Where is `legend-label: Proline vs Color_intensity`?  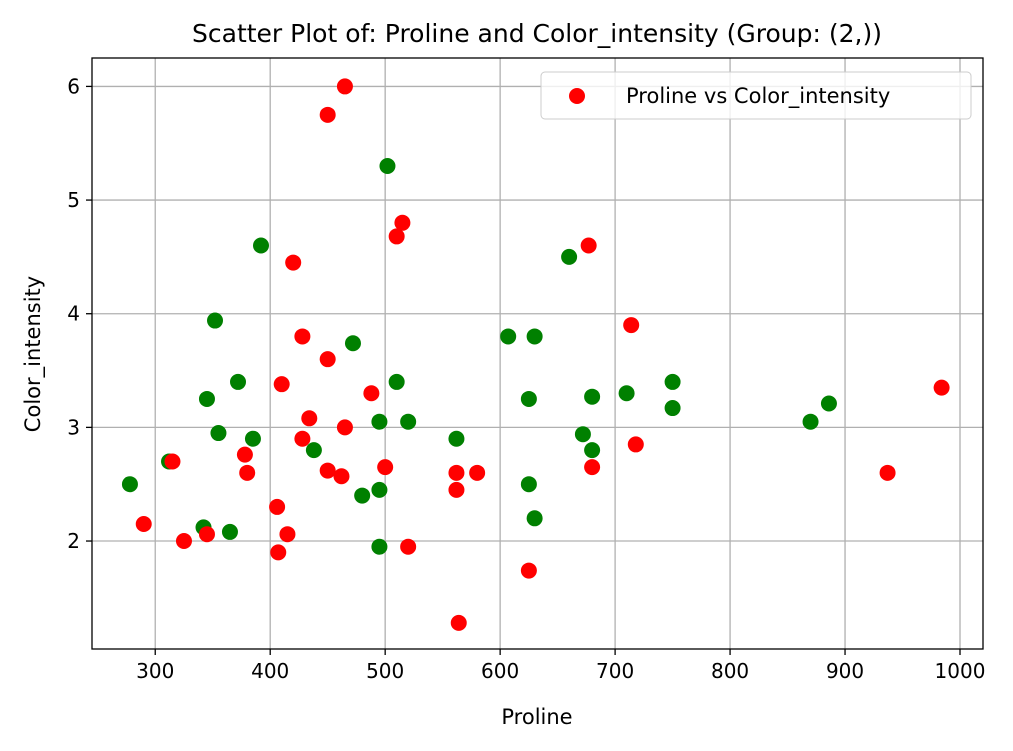 legend-label: Proline vs Color_intensity is located at coordinates (758, 96).